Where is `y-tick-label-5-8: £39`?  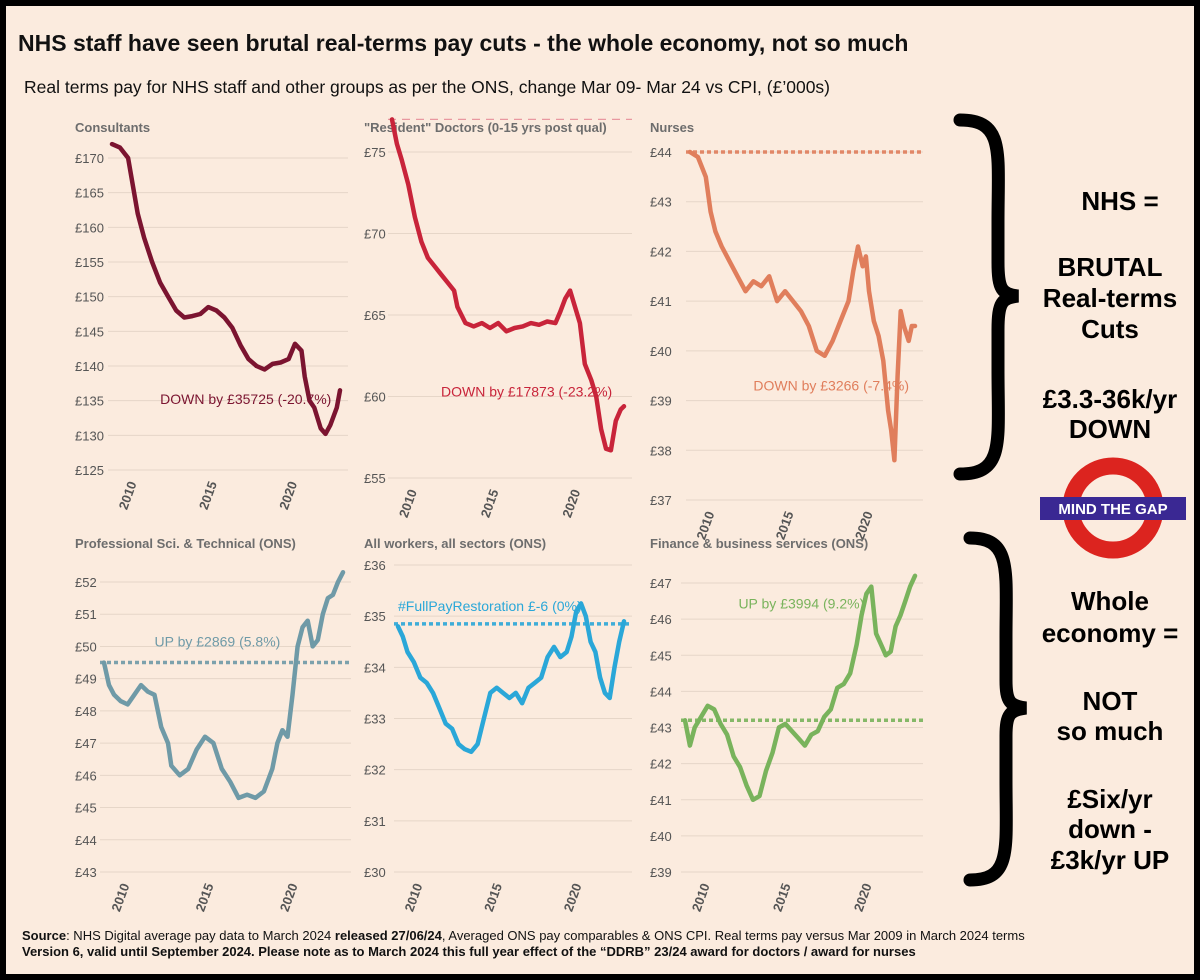 y-tick-label-5-8: £39 is located at coordinates (661, 872).